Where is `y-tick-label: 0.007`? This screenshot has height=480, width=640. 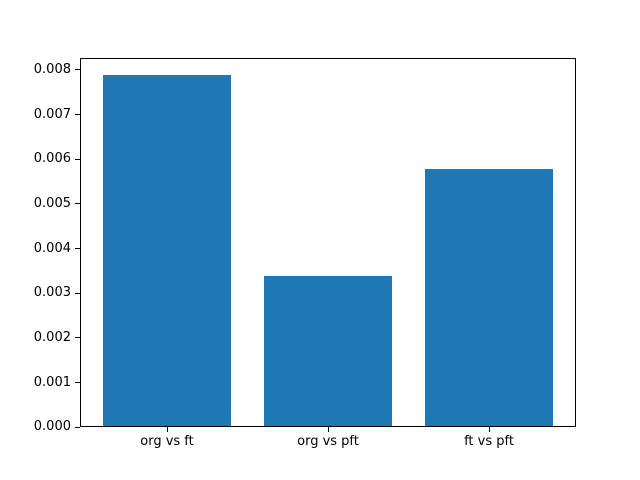 y-tick-label: 0.007 is located at coordinates (52, 114).